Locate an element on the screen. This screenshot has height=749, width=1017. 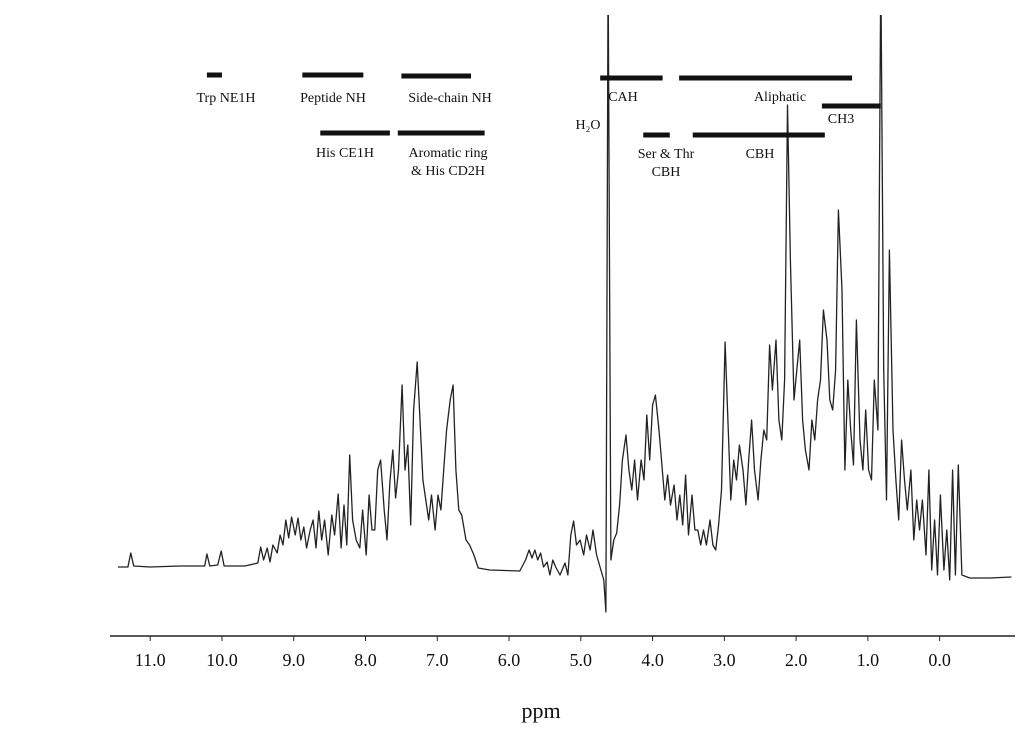
x-tick-label: 5.0 is located at coordinates (581, 660).